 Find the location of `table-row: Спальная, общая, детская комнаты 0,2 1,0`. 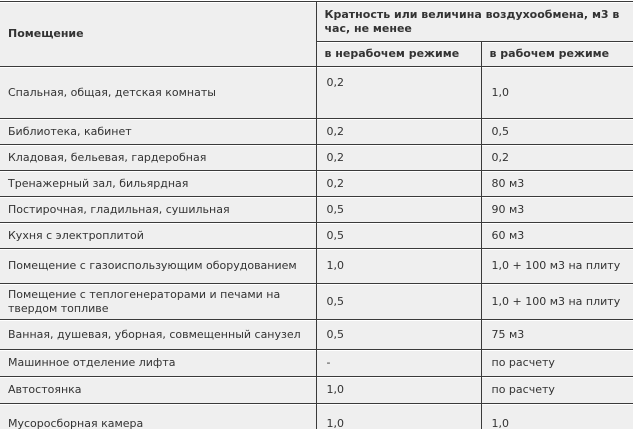

table-row: Спальная, общая, детская комнаты 0,2 1,0 is located at coordinates (316, 92).